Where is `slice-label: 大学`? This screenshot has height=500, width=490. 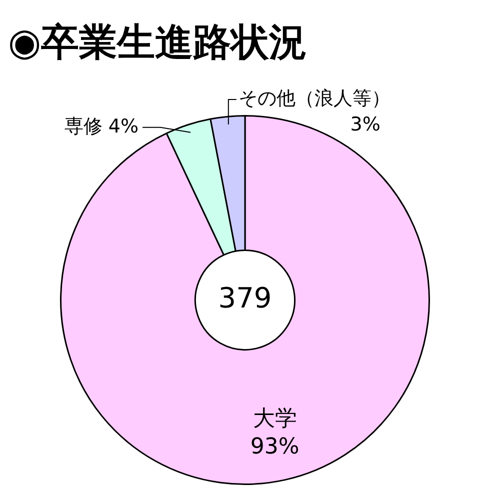
slice-label: 大学 is located at coordinates (274, 419).